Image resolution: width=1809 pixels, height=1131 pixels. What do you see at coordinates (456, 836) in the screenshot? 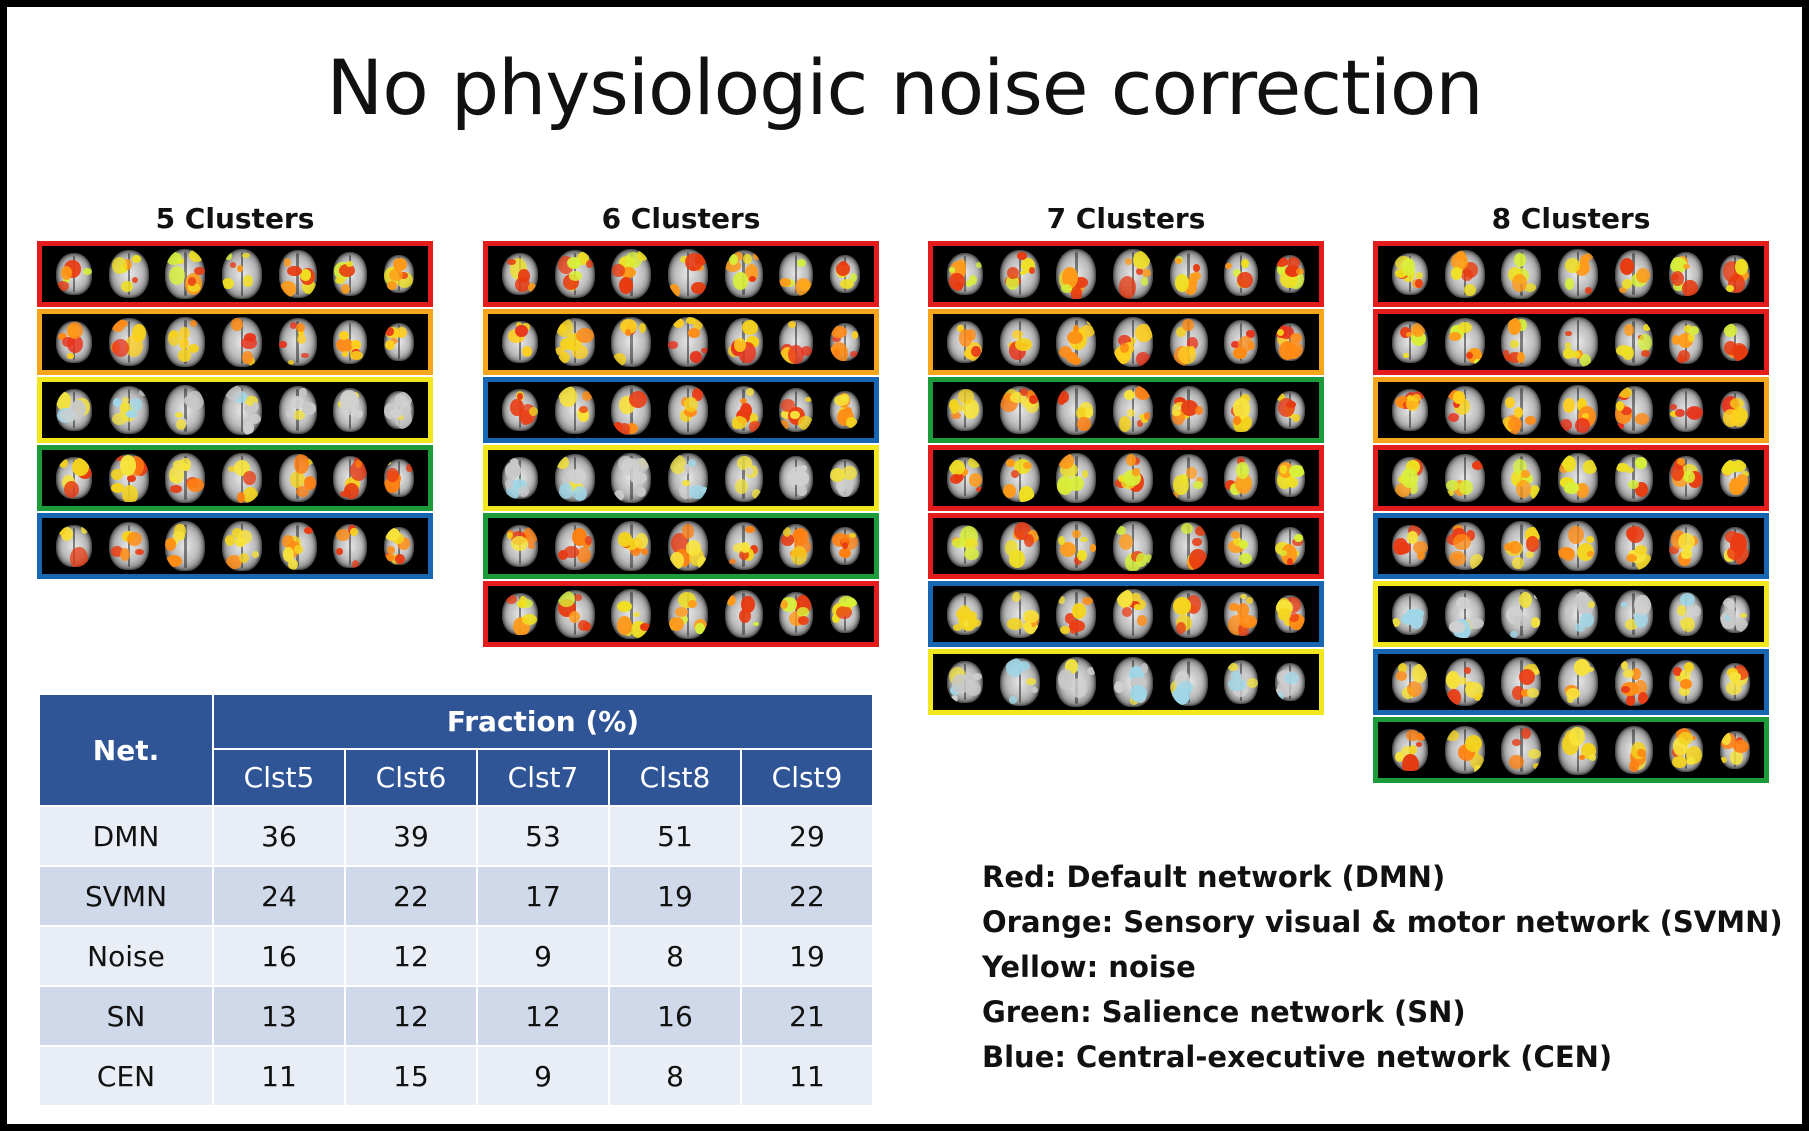
I see `table-row: DMN 36 39 53 51 29` at bounding box center [456, 836].